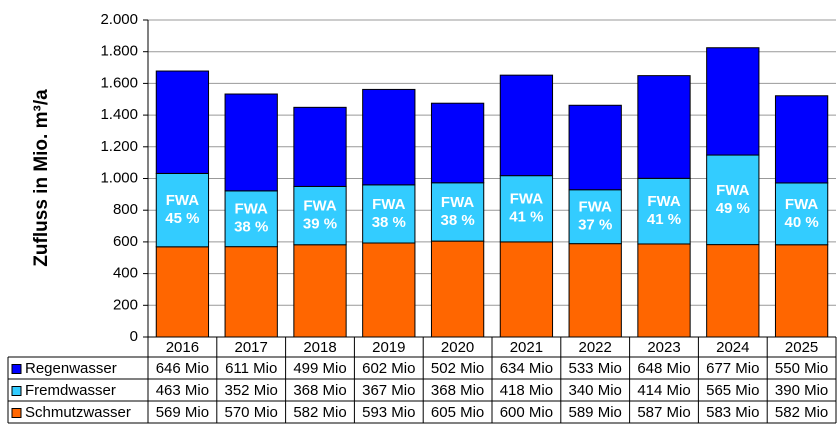 The height and width of the screenshot is (425, 837). Describe the element at coordinates (663, 390) in the screenshot. I see `table-value: 414 Mio` at that location.